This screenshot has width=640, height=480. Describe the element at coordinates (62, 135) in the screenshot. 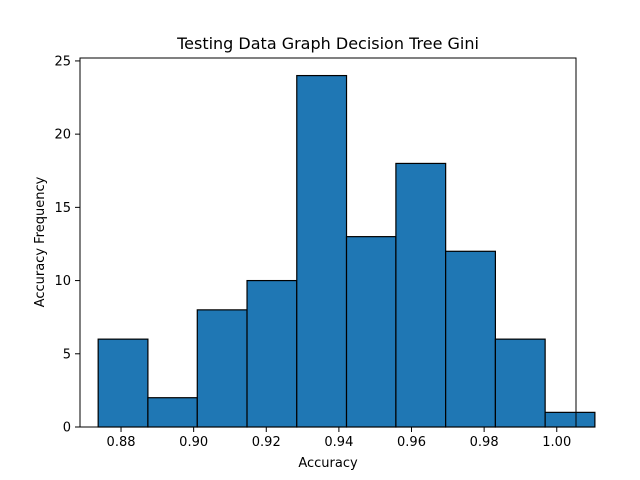

I see `y-tick-label: 20` at that location.